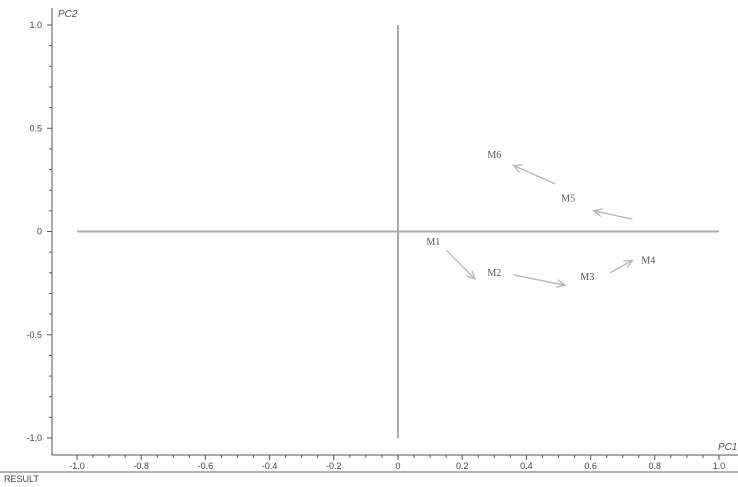 The height and width of the screenshot is (487, 738). Describe the element at coordinates (539, 226) in the screenshot. I see `arrows` at that location.